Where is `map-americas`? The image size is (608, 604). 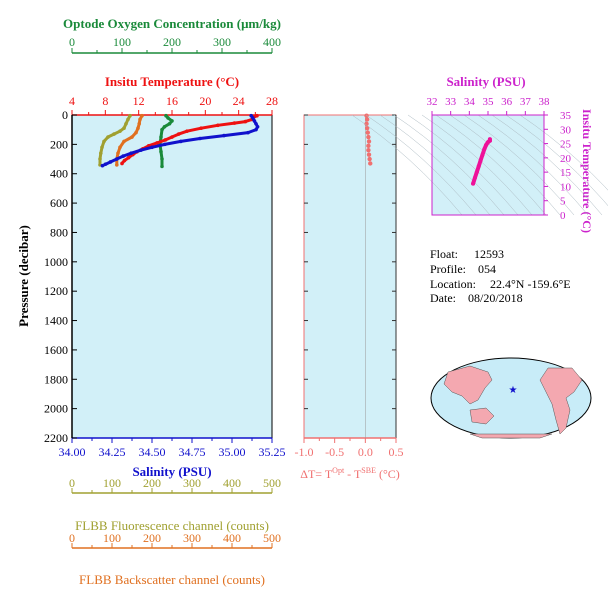 map-americas is located at coordinates (561, 401).